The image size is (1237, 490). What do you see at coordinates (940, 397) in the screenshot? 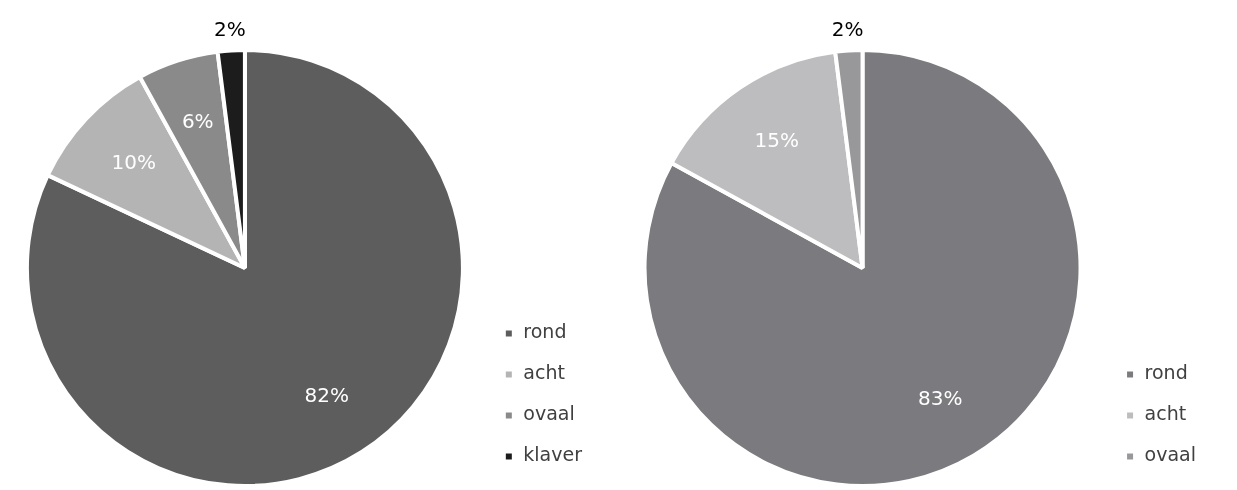
I see `data-label: 83%` at bounding box center [940, 397].